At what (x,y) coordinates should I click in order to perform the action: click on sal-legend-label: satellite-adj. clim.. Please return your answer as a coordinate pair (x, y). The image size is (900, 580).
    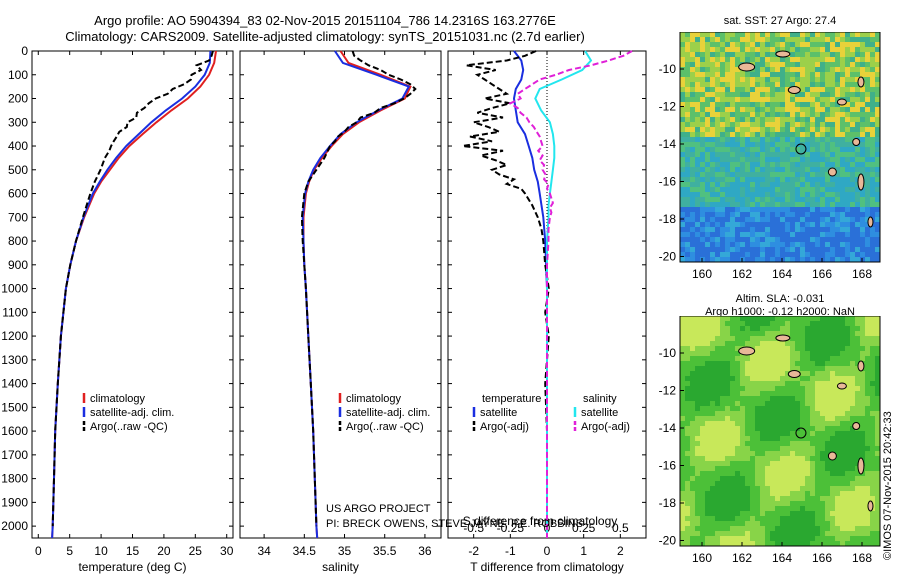
    Looking at the image, I should click on (388, 413).